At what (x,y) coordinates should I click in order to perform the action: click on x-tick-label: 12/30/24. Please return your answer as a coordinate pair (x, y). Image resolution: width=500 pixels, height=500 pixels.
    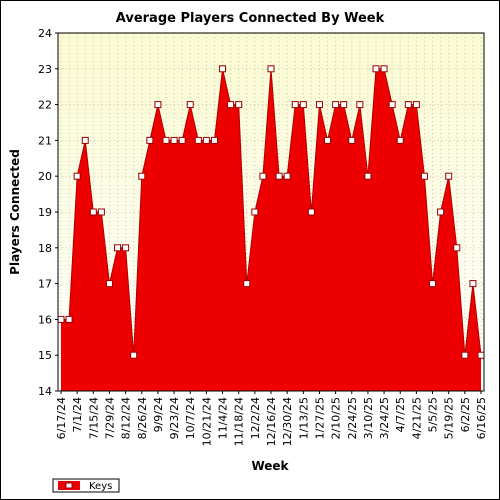
    Looking at the image, I should click on (287, 421).